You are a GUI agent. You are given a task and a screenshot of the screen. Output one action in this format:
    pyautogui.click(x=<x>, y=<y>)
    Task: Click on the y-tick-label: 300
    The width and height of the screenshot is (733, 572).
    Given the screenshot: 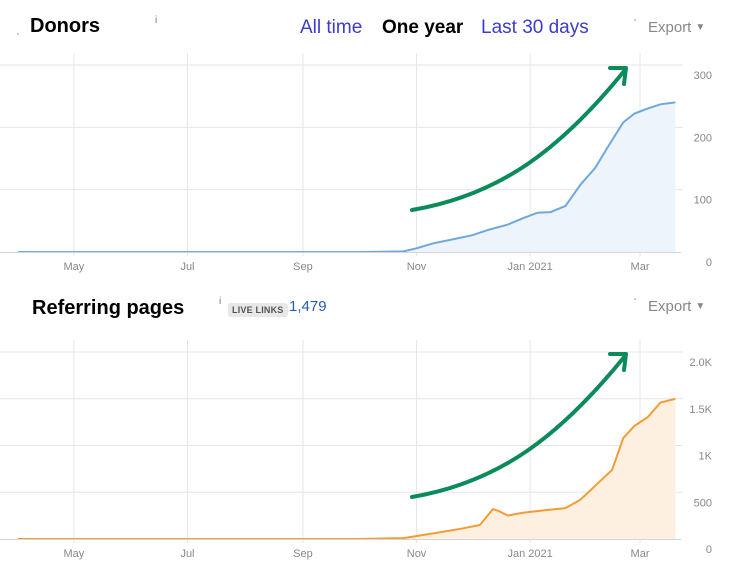 What is the action you would take?
    pyautogui.click(x=703, y=76)
    